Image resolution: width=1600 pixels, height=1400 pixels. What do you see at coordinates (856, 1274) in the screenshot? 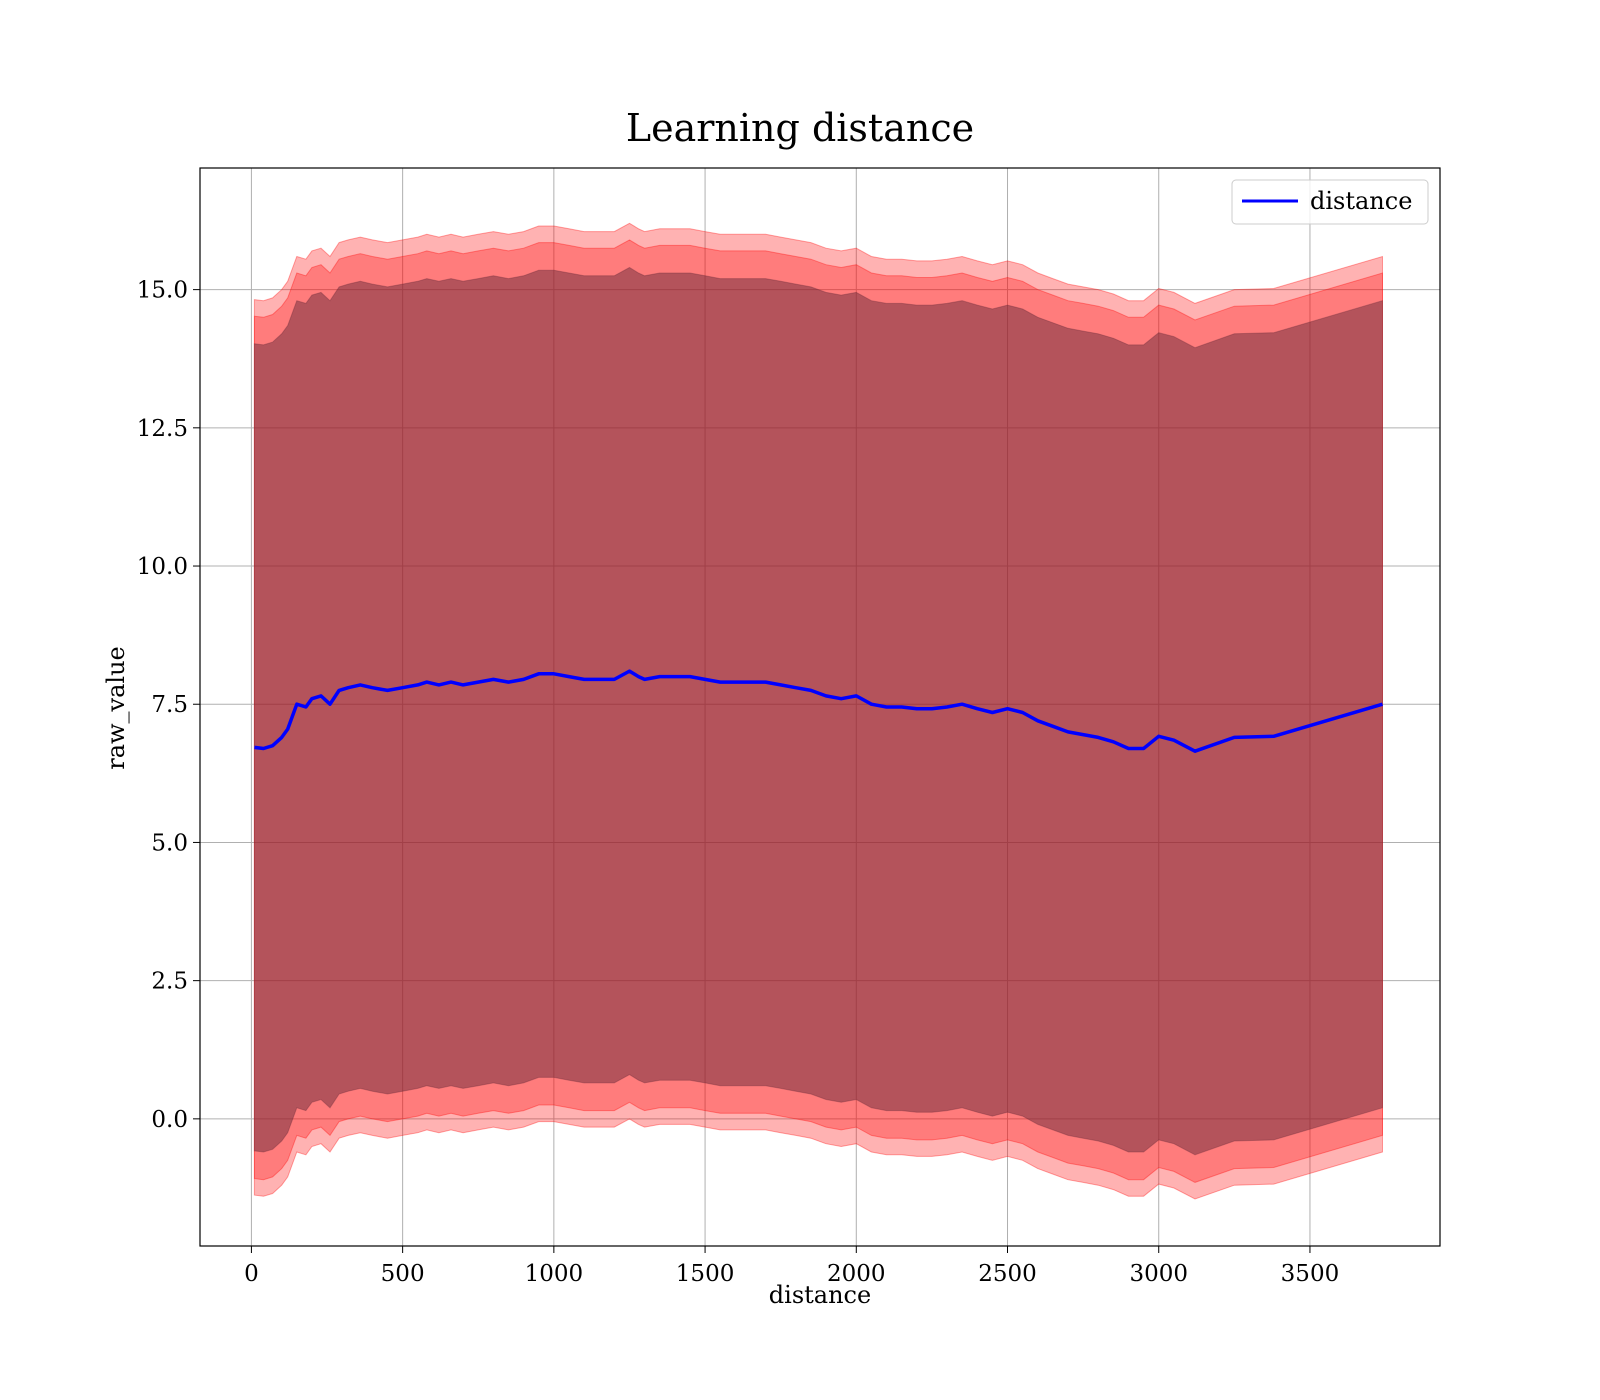
I see `x-tick-label-4: 2000` at bounding box center [856, 1274].